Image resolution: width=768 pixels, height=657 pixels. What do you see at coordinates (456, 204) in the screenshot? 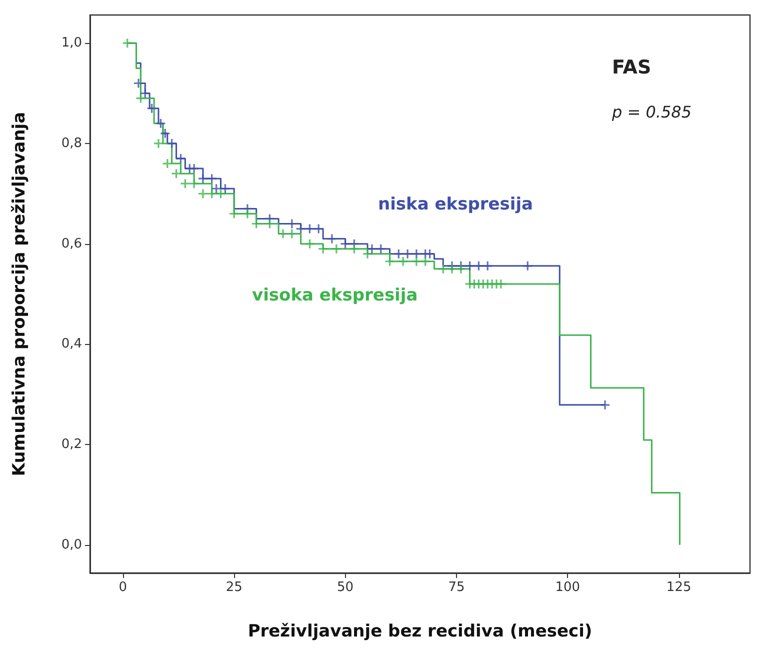
I see `series-label: niska ekspresija` at bounding box center [456, 204].